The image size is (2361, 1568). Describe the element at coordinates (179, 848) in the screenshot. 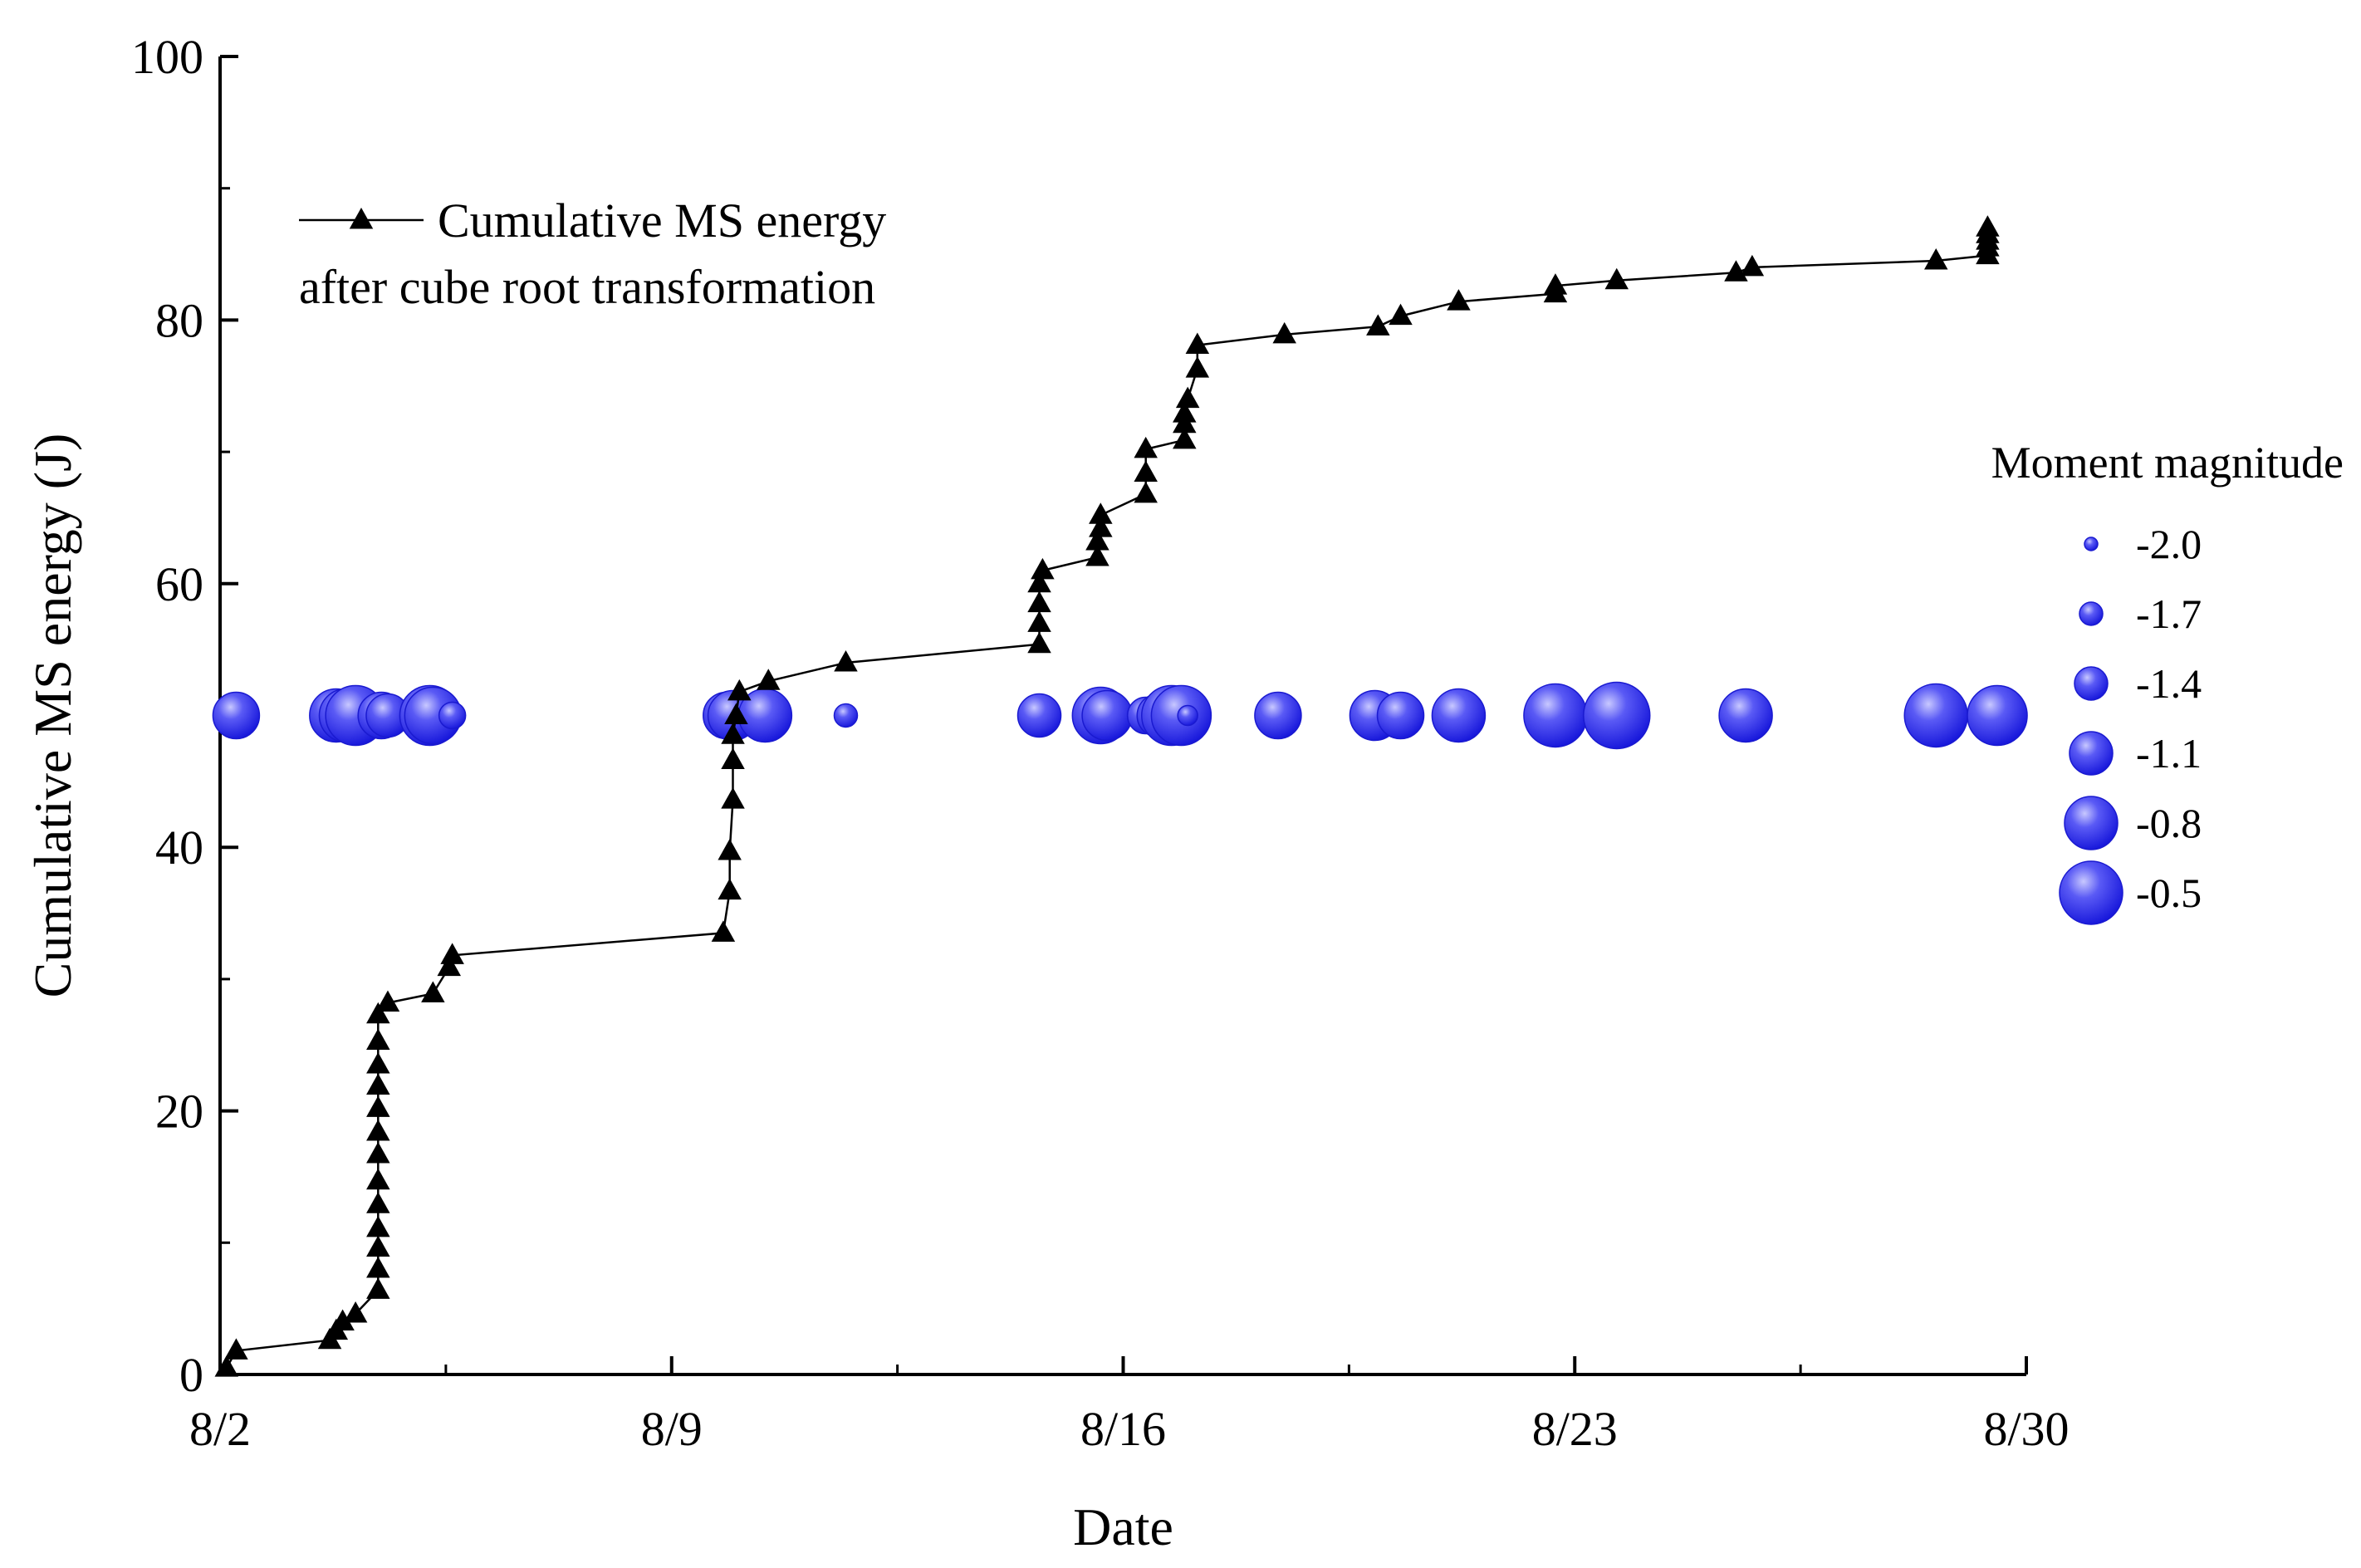

I see `y-tick-label: 40` at that location.